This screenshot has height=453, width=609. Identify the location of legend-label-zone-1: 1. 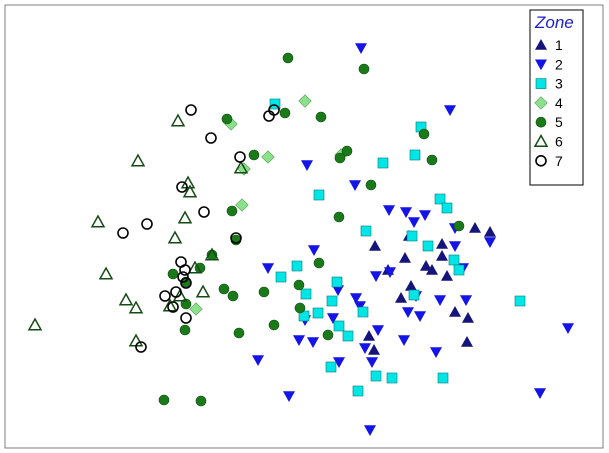
(559, 45).